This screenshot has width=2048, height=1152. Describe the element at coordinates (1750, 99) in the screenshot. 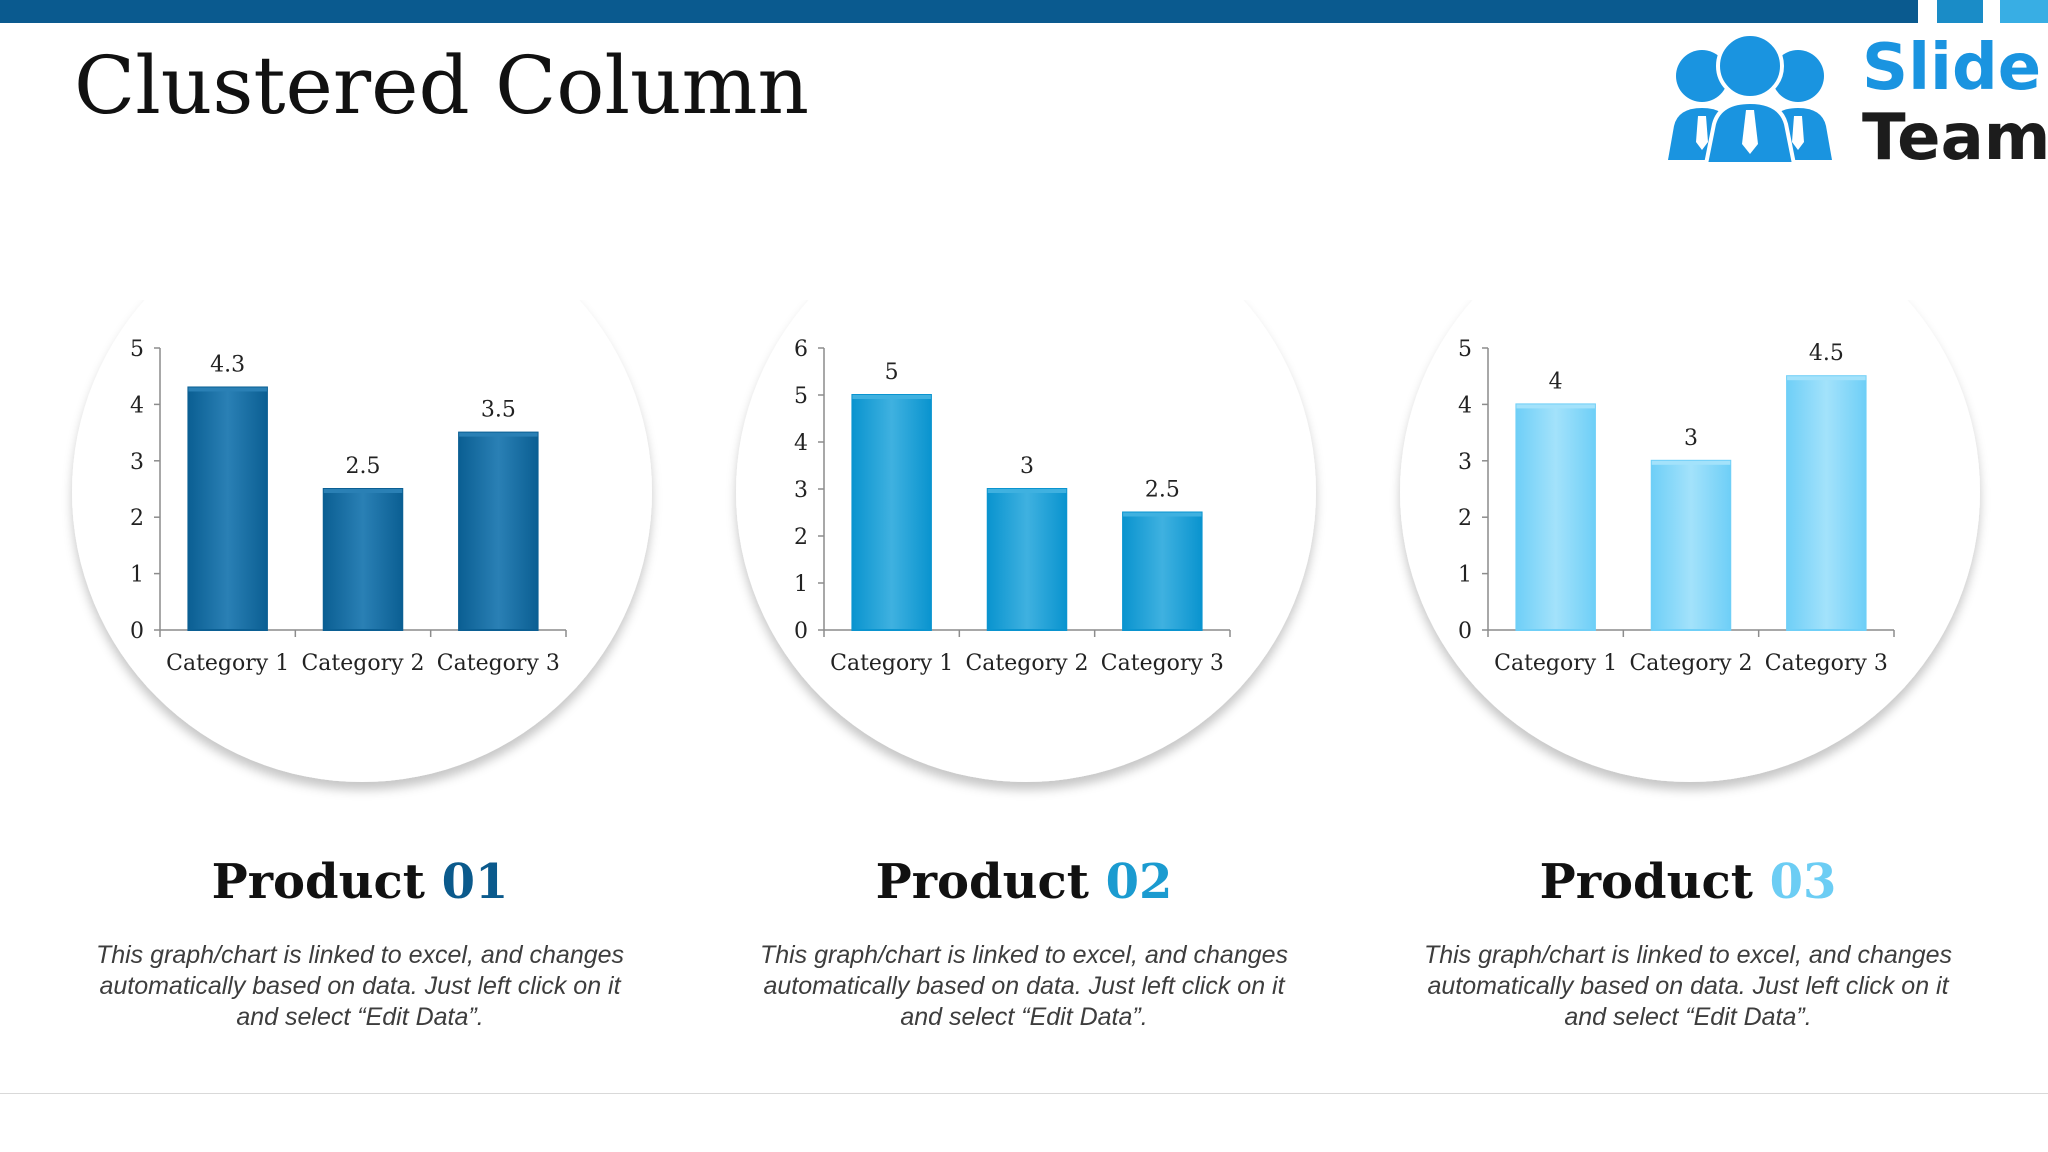

I see `team-people-icon` at that location.